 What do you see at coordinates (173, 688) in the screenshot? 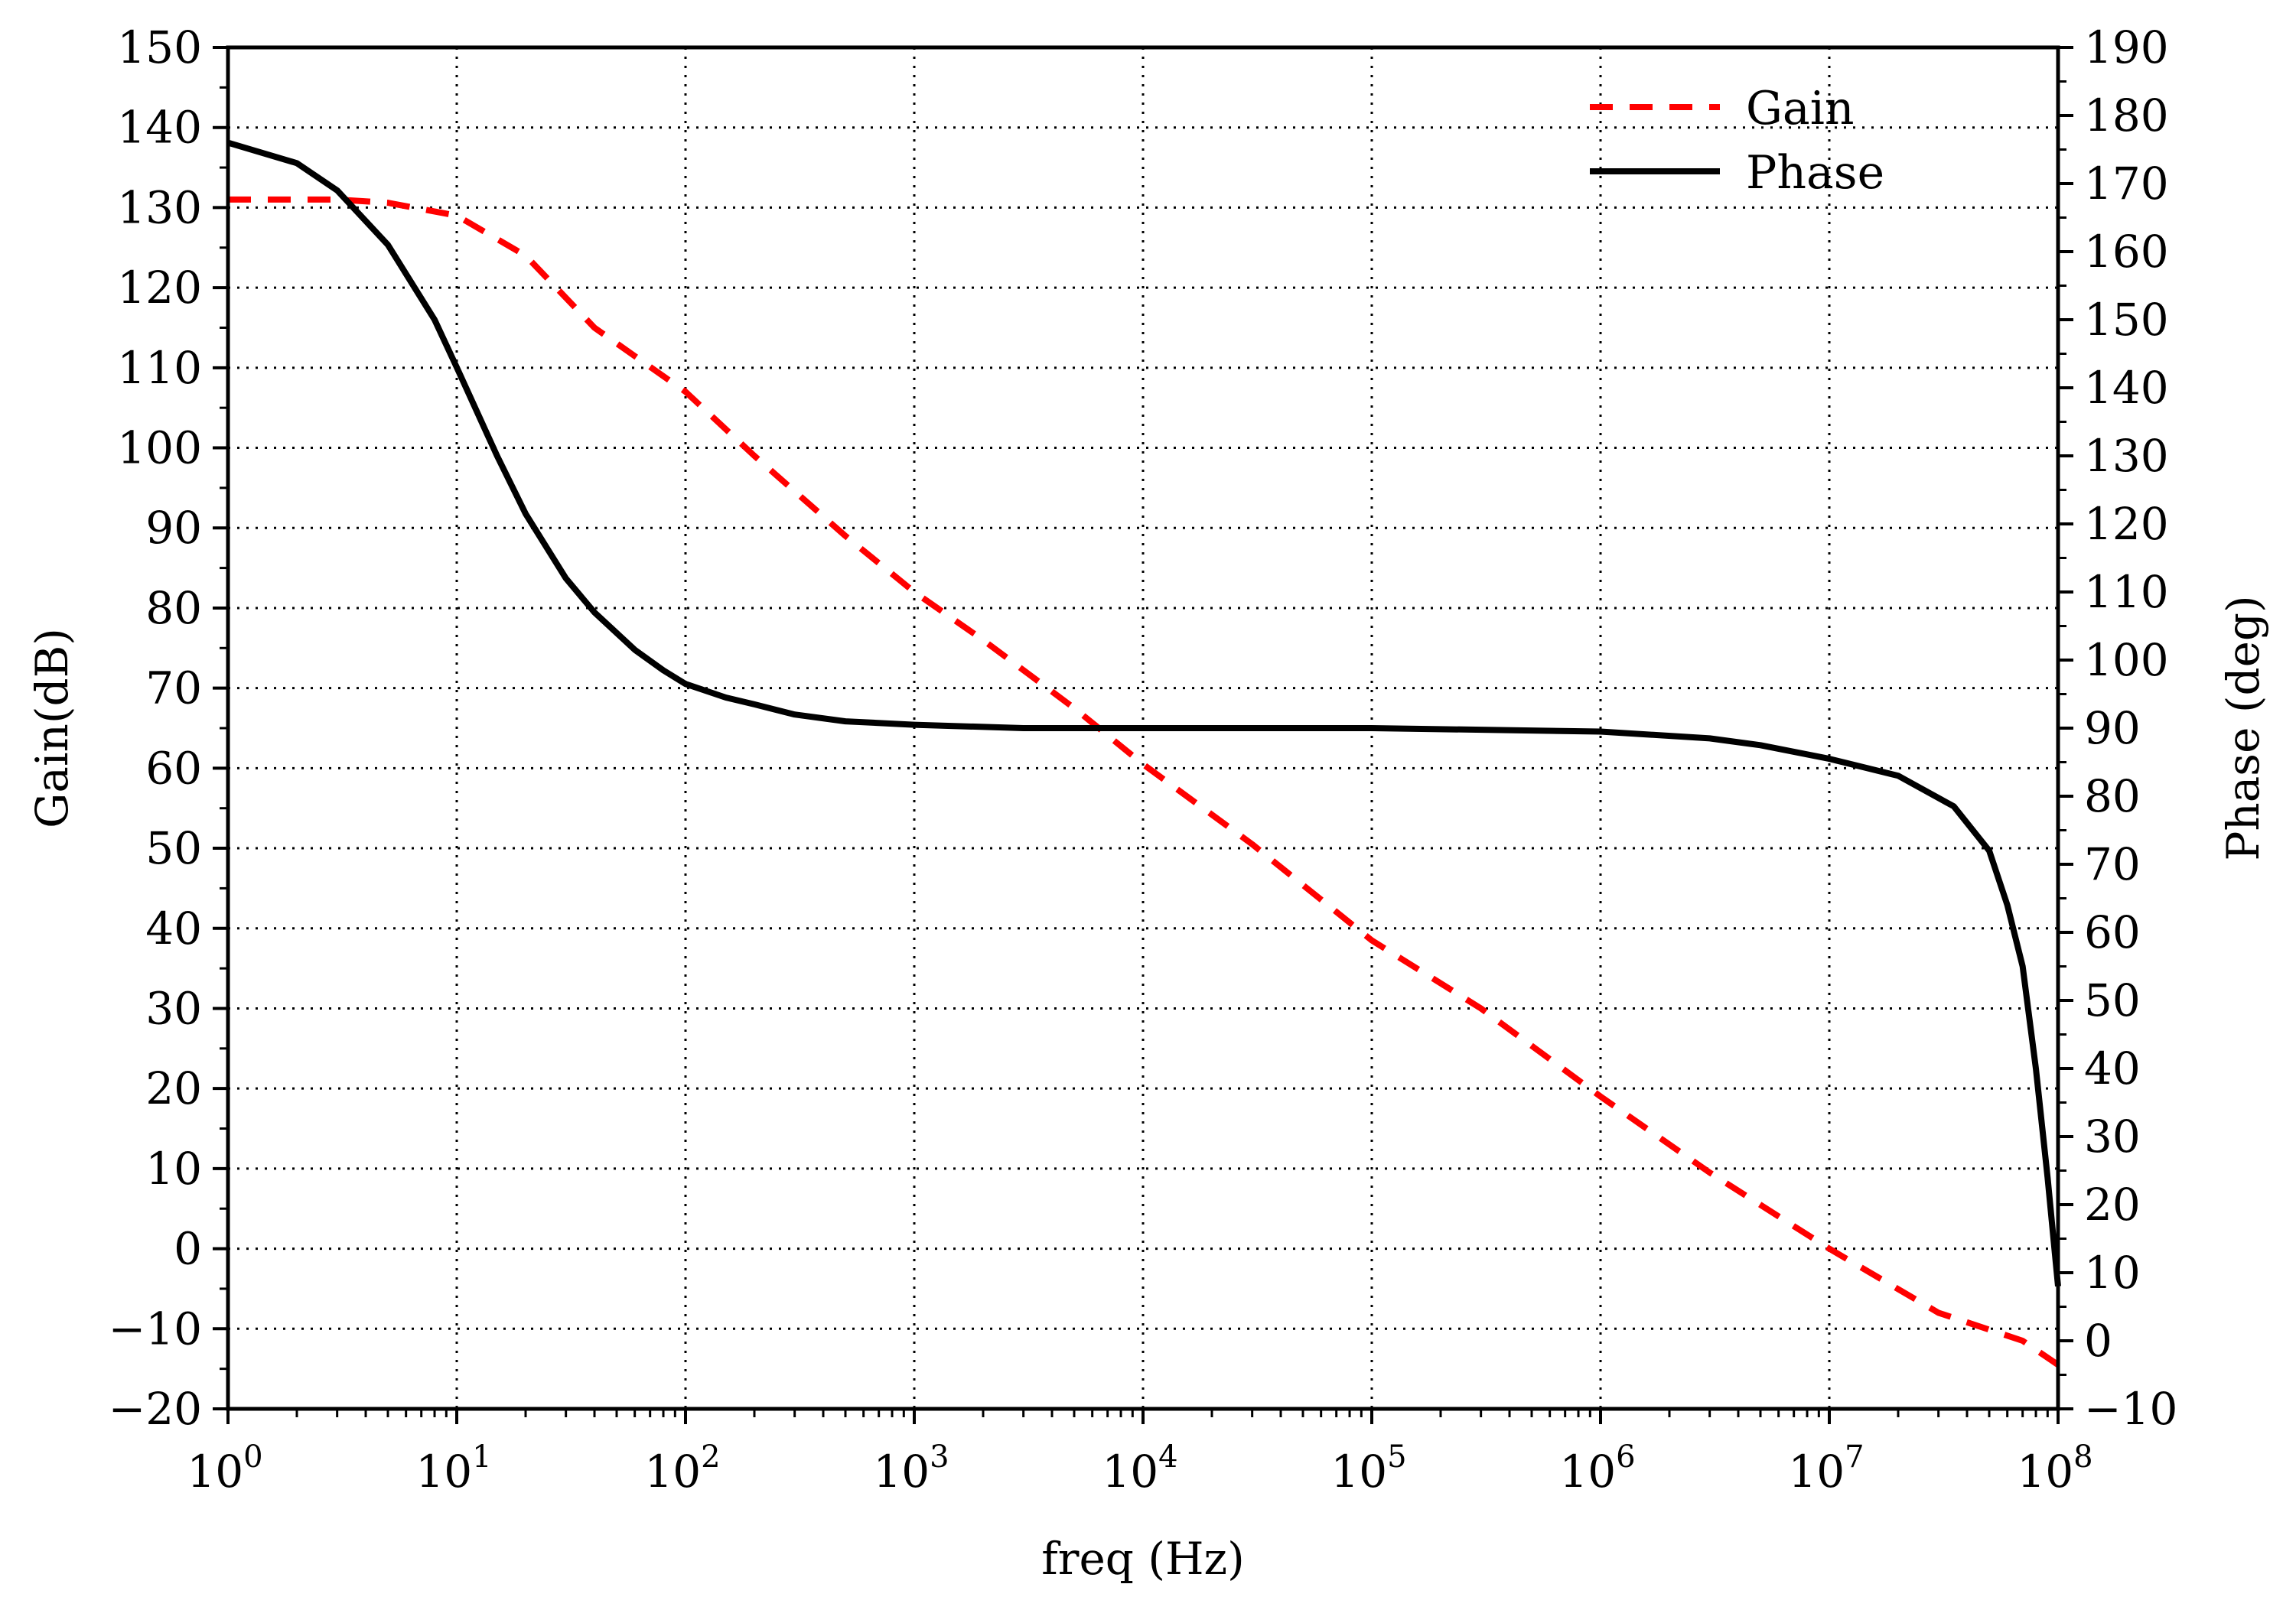
I see `y-left-tick-label: 70` at bounding box center [173, 688].